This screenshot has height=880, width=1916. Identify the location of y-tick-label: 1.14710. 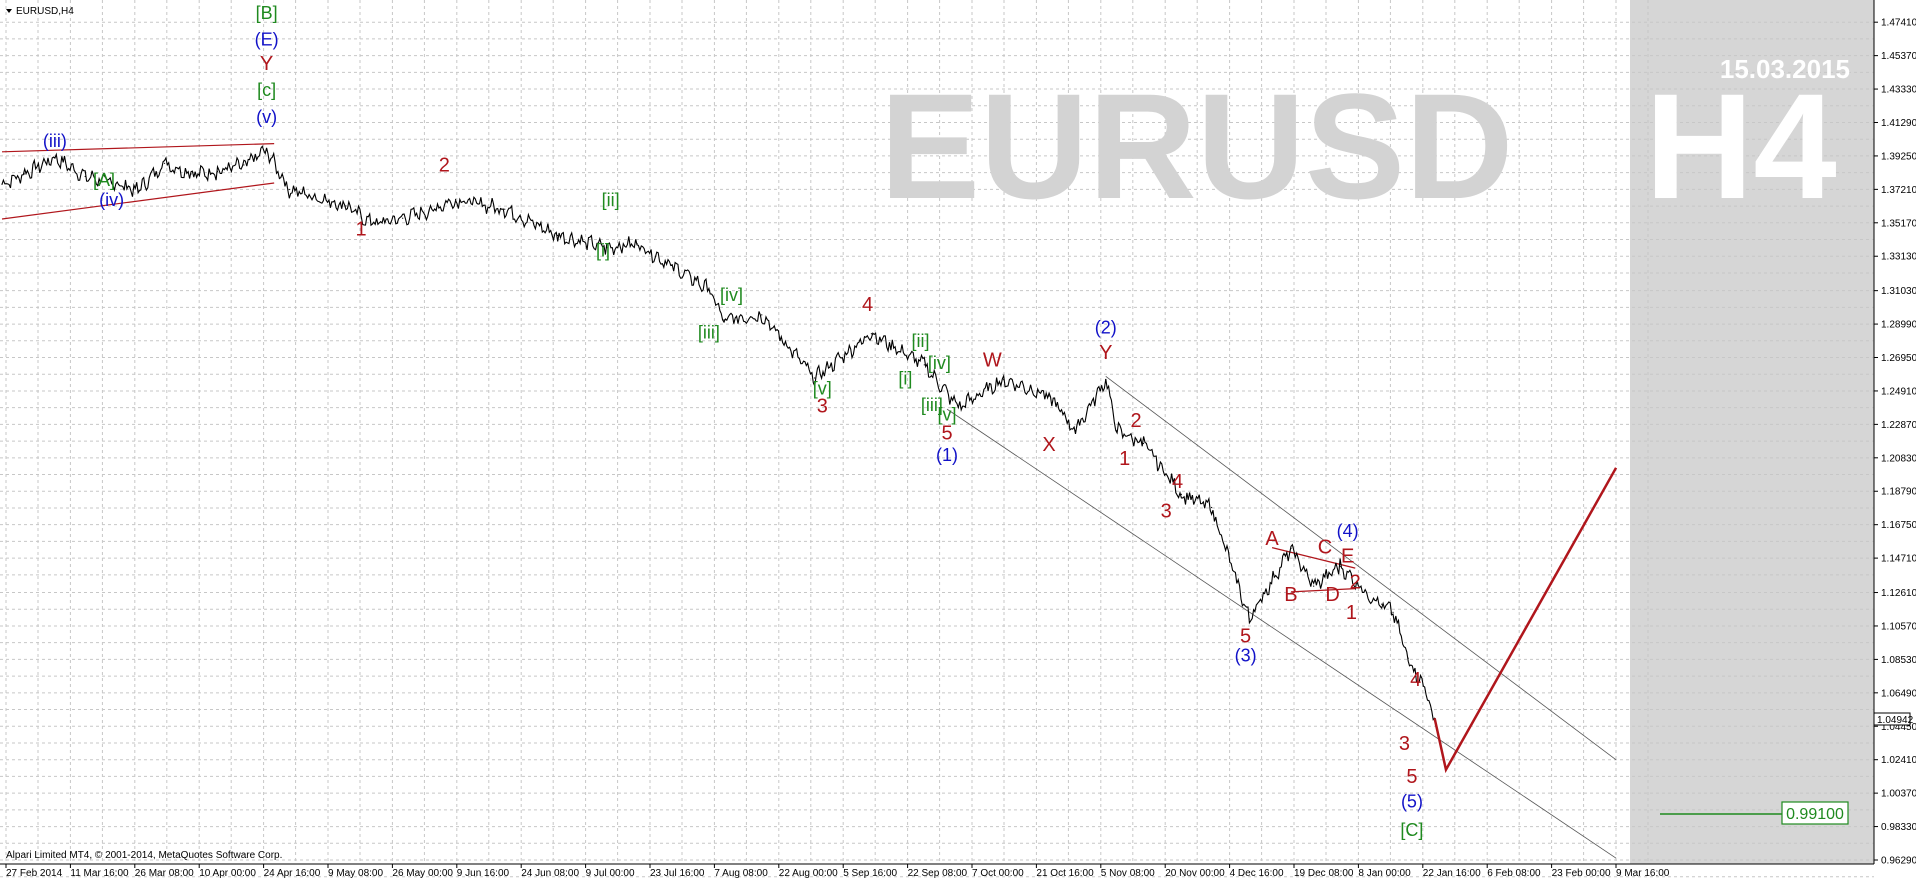
(1898, 559).